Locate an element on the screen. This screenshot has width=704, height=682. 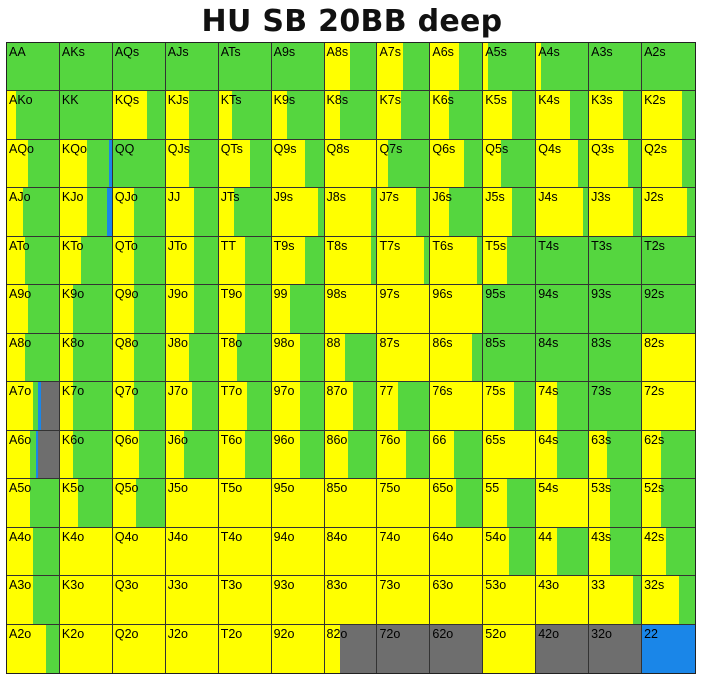
hand-cell-A6s: A6s is located at coordinates (457, 67).